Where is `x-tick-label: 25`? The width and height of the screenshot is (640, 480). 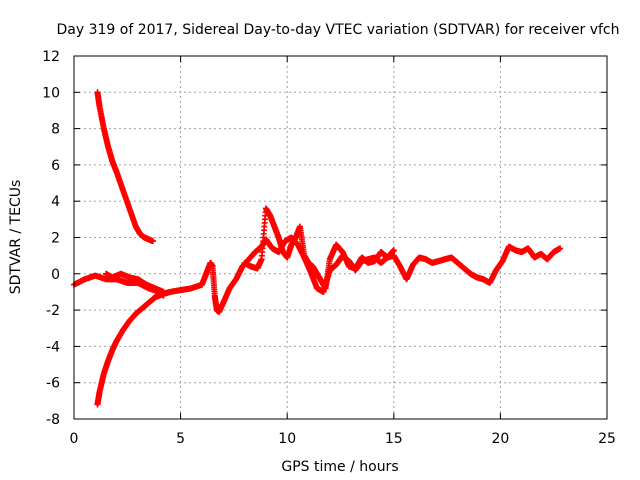 x-tick-label: 25 is located at coordinates (607, 439).